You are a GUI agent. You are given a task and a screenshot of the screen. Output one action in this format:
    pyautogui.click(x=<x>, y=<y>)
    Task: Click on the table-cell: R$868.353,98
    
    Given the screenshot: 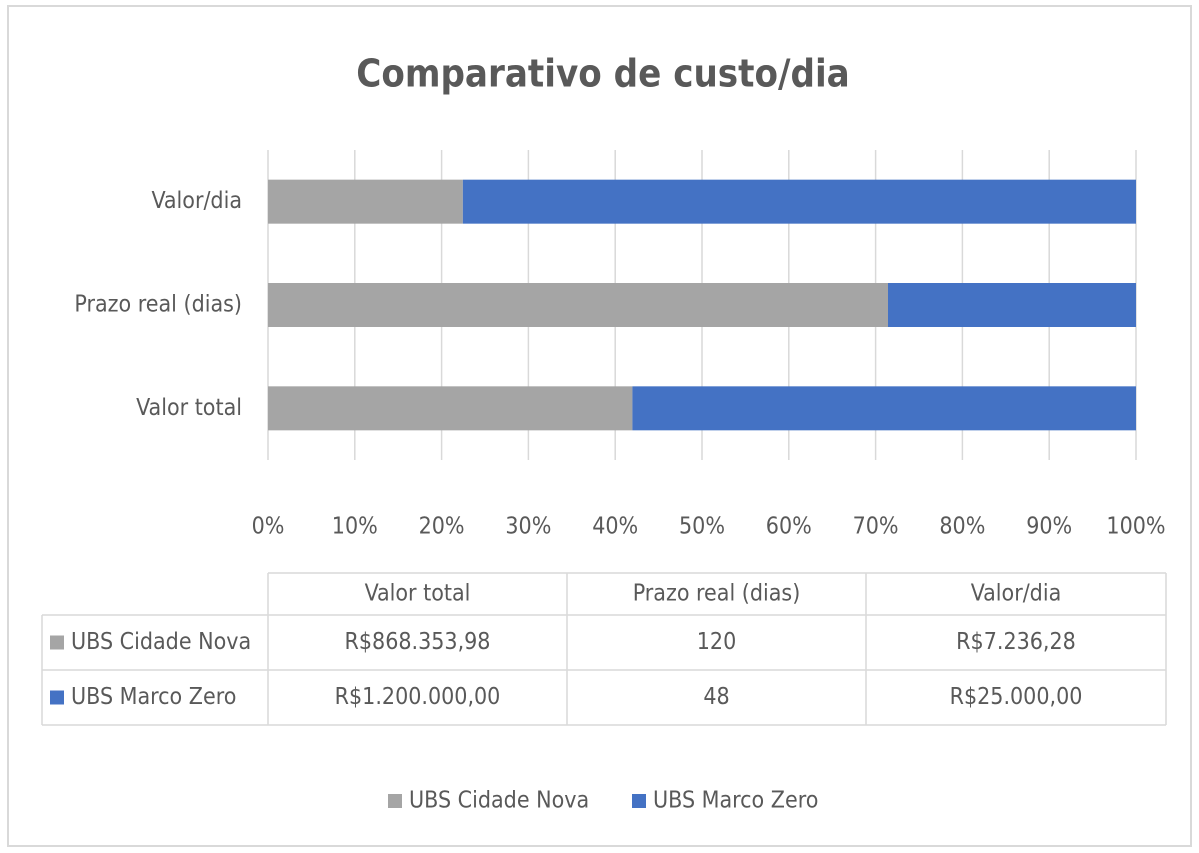 What is the action you would take?
    pyautogui.click(x=418, y=642)
    